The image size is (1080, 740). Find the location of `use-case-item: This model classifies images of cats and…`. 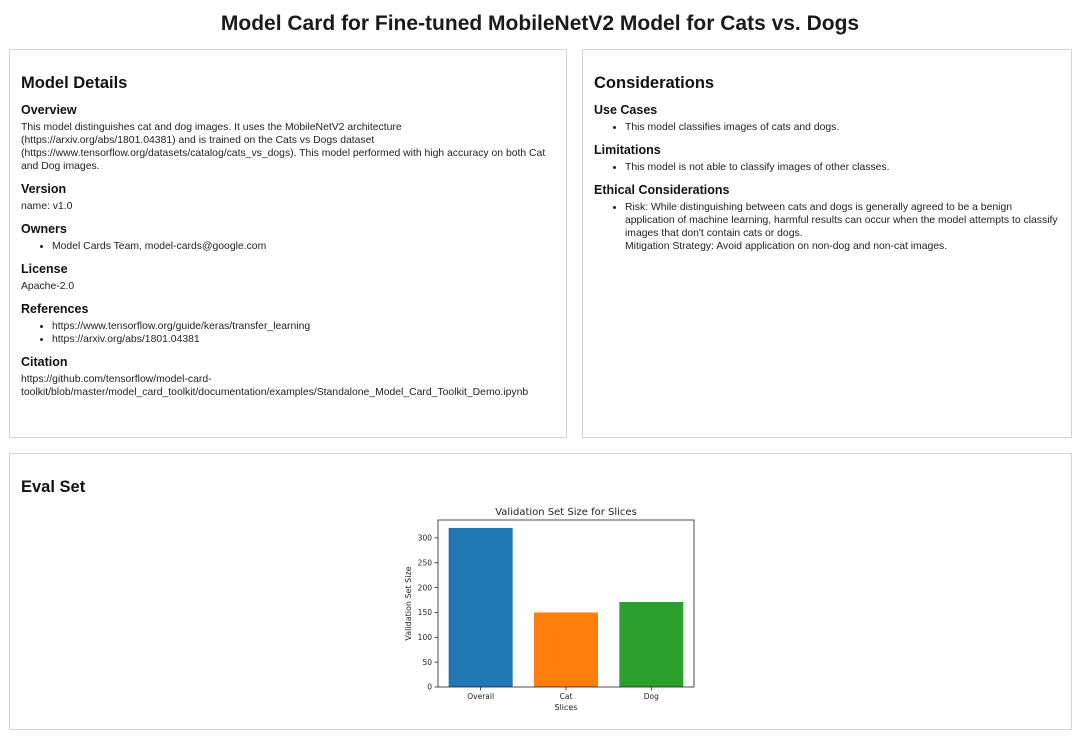

use-case-item: This model classifies images of cats and… is located at coordinates (842, 127).